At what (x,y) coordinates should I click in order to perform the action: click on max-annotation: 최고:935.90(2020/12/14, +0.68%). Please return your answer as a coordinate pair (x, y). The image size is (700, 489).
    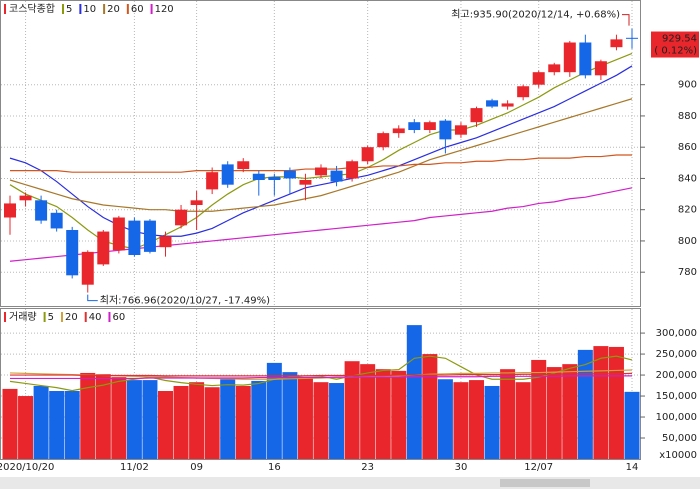
    Looking at the image, I should click on (535, 15).